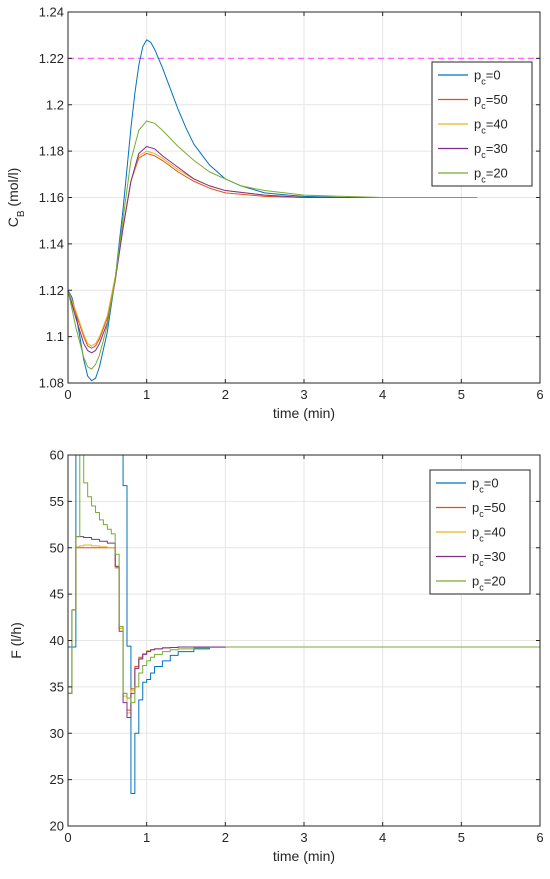 The height and width of the screenshot is (879, 550). What do you see at coordinates (51, 243) in the screenshot?
I see `y-tick-label: 1.14` at bounding box center [51, 243].